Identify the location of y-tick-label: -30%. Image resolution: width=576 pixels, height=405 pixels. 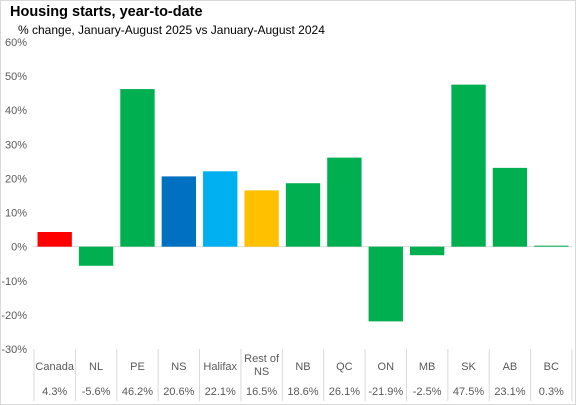
(14, 350).